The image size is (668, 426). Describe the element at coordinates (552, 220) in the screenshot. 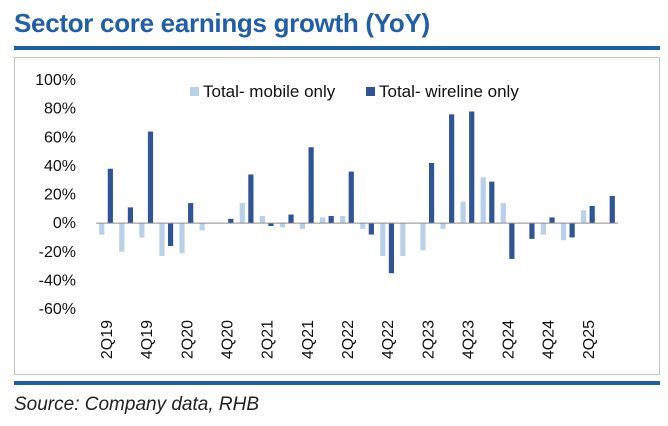

I see `bar-wireline-4Q24` at that location.